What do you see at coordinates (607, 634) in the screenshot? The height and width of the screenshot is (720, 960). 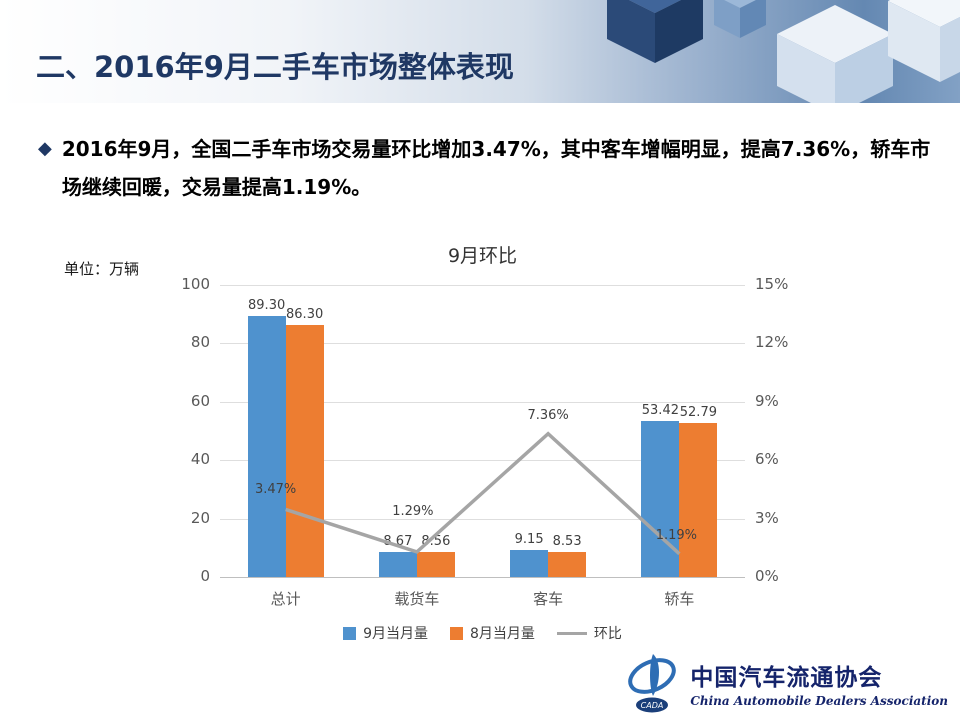 I see `legend-label: 环比` at bounding box center [607, 634].